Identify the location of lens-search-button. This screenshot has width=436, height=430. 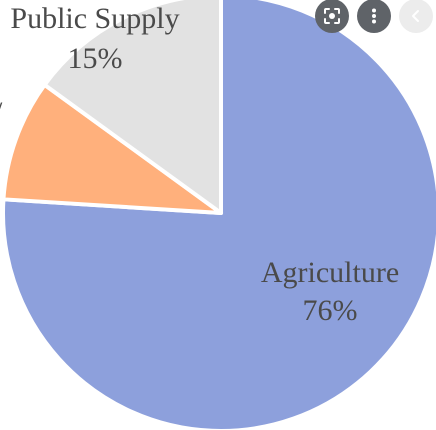
(332, 16).